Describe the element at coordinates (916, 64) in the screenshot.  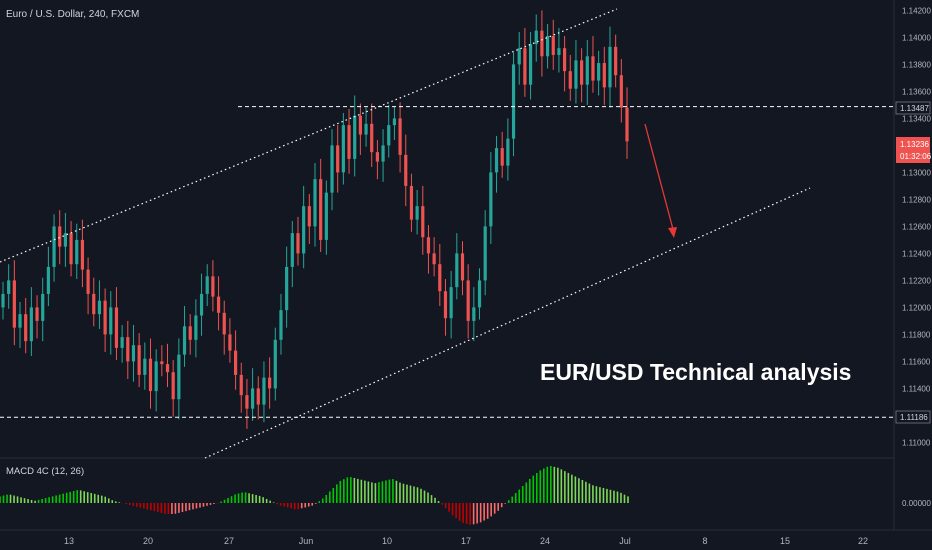
I see `price-tick-label: 1.13800` at that location.